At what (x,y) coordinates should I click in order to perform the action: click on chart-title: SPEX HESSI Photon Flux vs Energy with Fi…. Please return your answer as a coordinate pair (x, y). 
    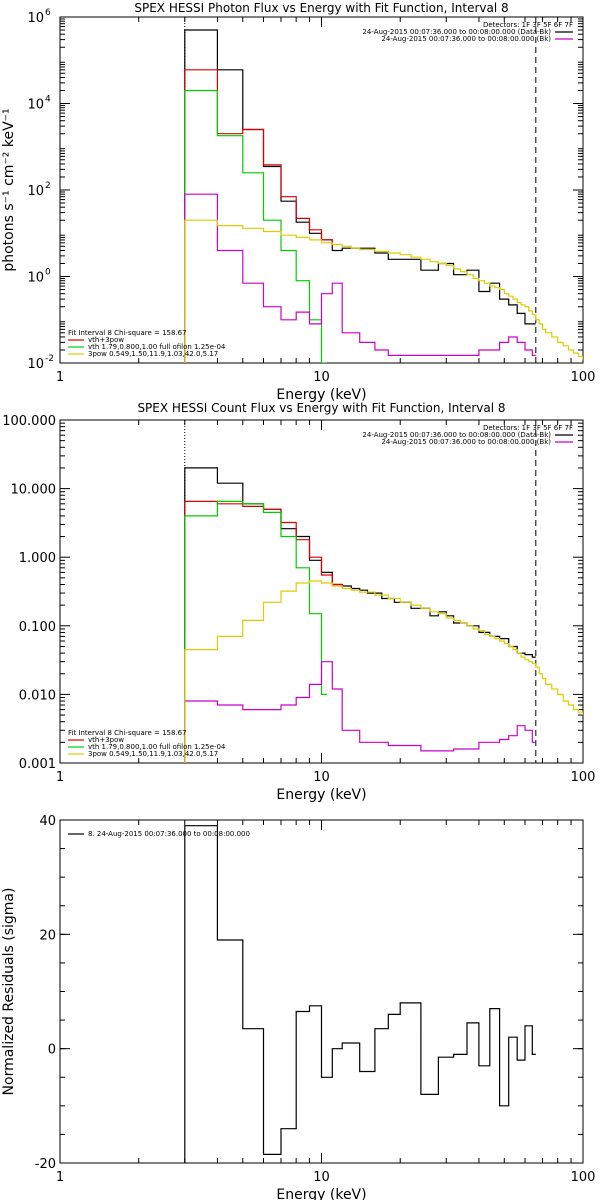
    Looking at the image, I should click on (321, 8).